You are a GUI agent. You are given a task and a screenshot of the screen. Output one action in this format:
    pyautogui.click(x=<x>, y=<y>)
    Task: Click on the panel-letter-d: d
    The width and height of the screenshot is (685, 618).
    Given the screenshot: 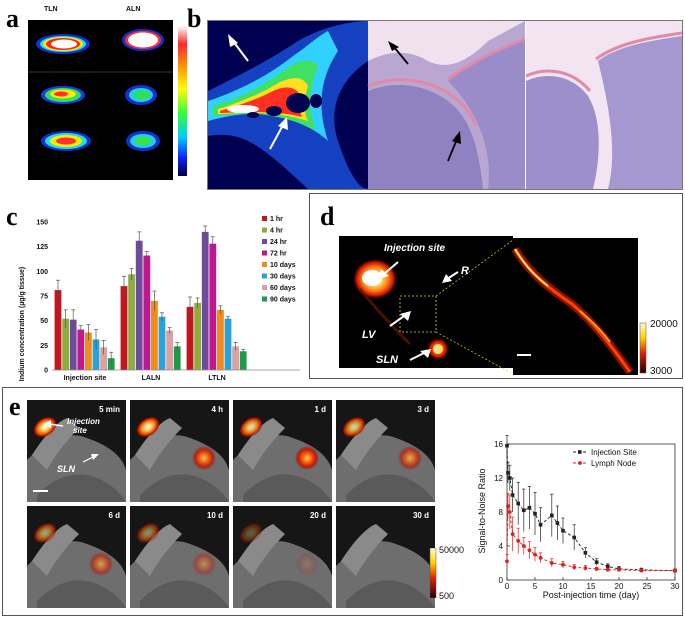 What is the action you would take?
    pyautogui.click(x=327, y=216)
    